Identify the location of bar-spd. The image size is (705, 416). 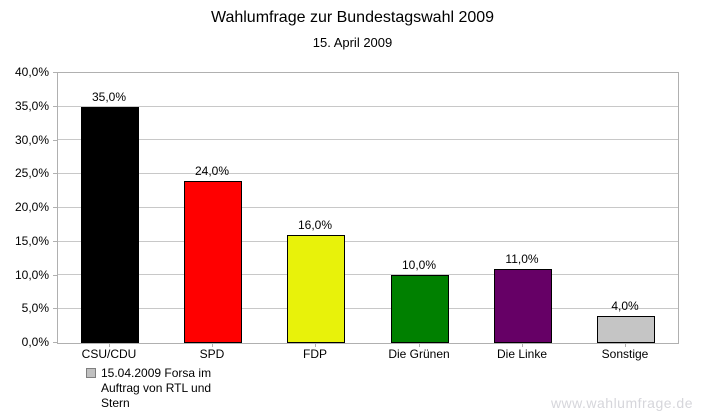
(213, 262).